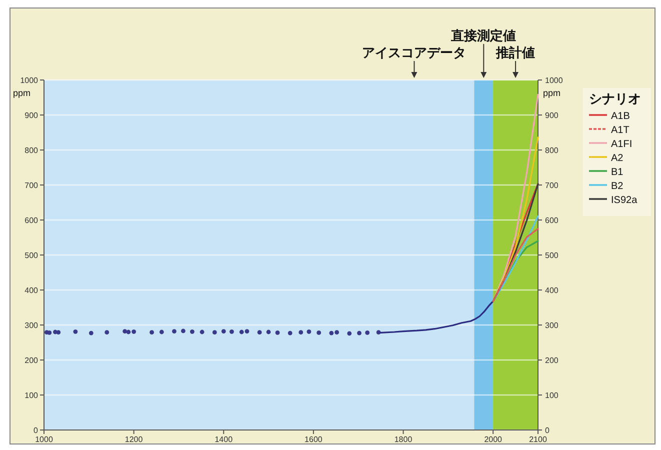  Describe the element at coordinates (538, 439) in the screenshot. I see `x-tick-label: 2100` at that location.